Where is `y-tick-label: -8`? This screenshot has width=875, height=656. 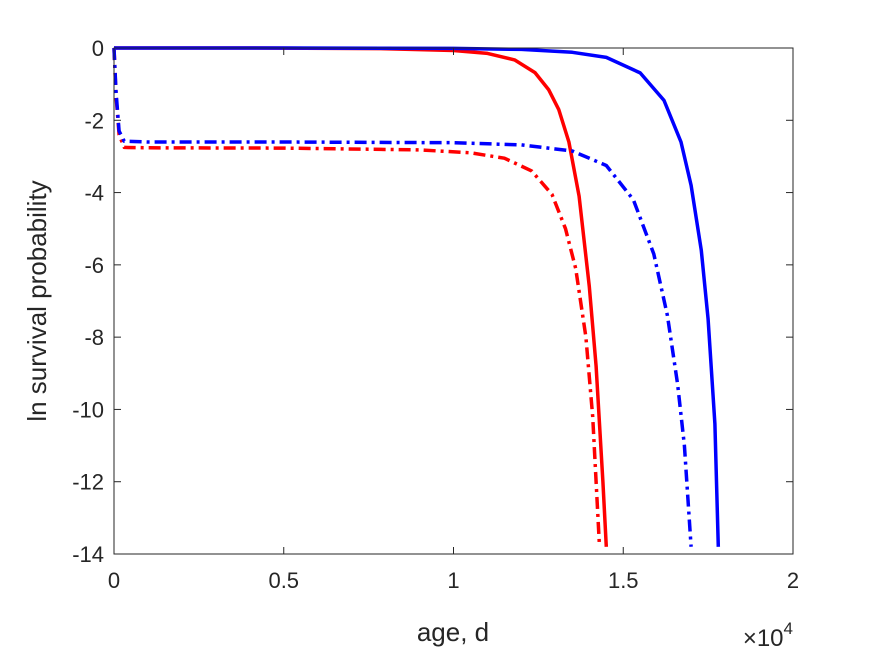 y-tick-label: -8 is located at coordinates (94, 337).